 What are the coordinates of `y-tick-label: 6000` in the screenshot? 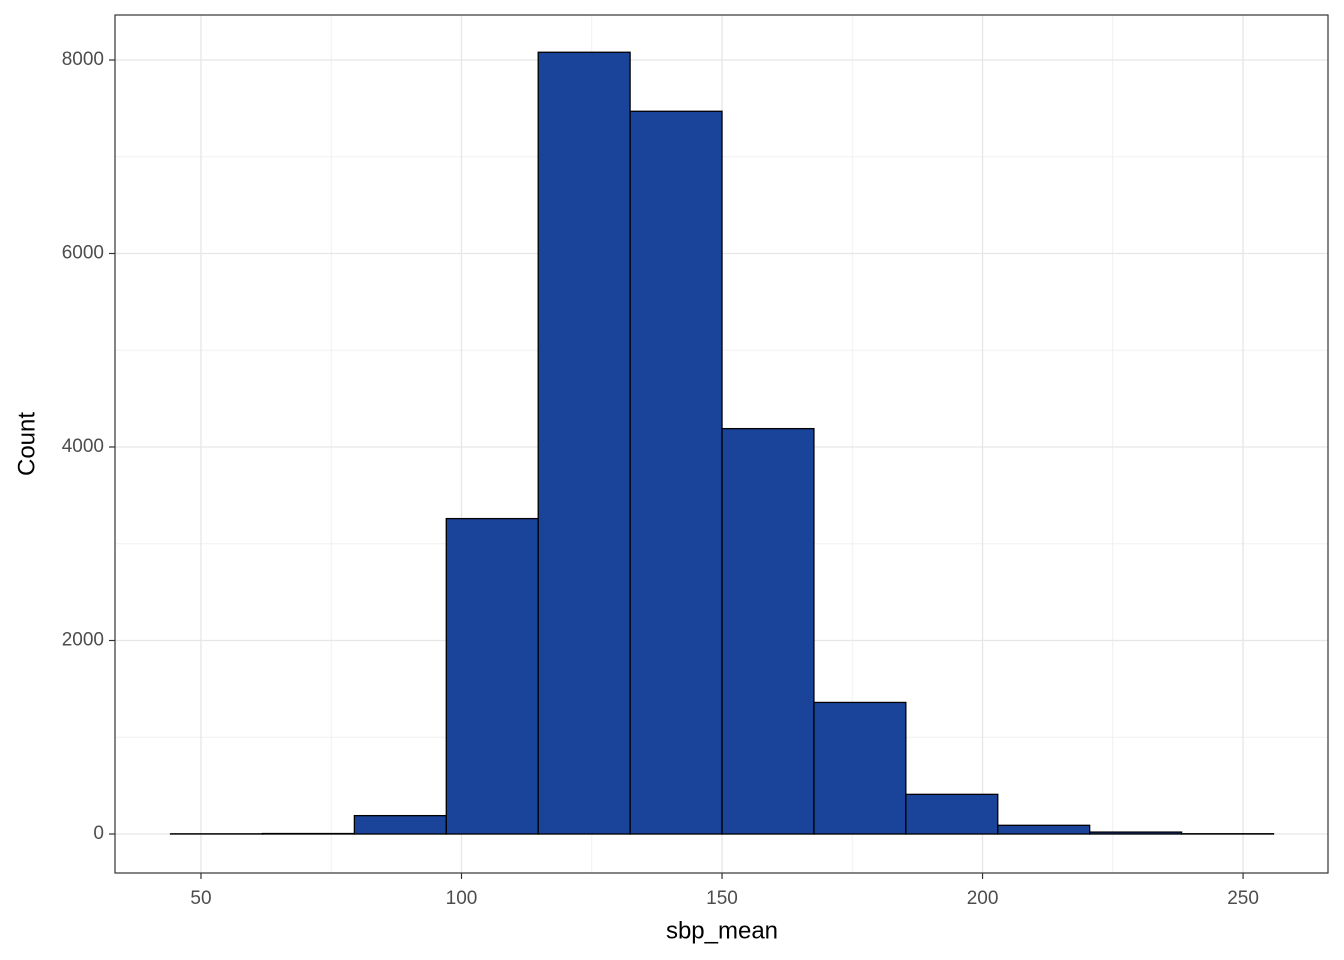 It's located at (83, 253).